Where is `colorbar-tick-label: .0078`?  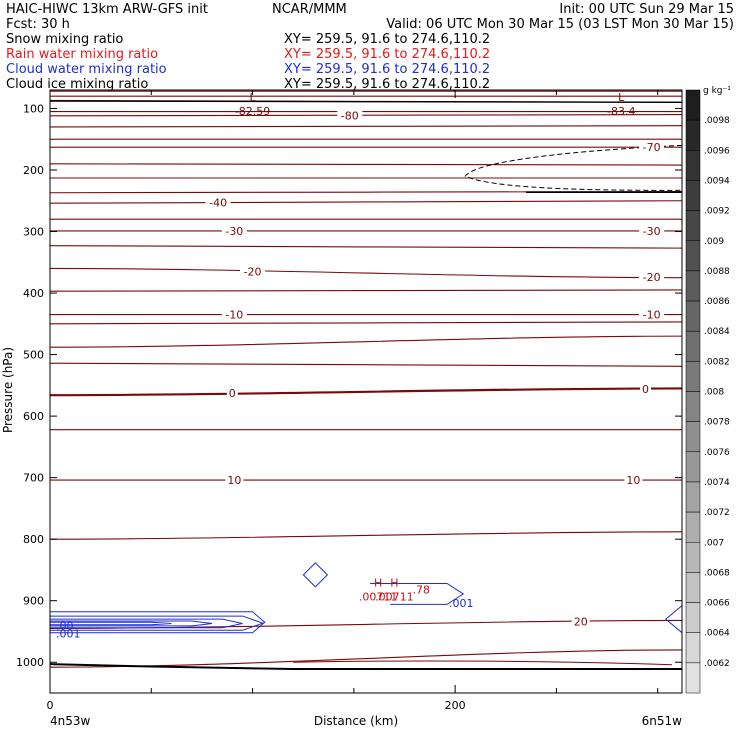 colorbar-tick-label: .0078 is located at coordinates (717, 423).